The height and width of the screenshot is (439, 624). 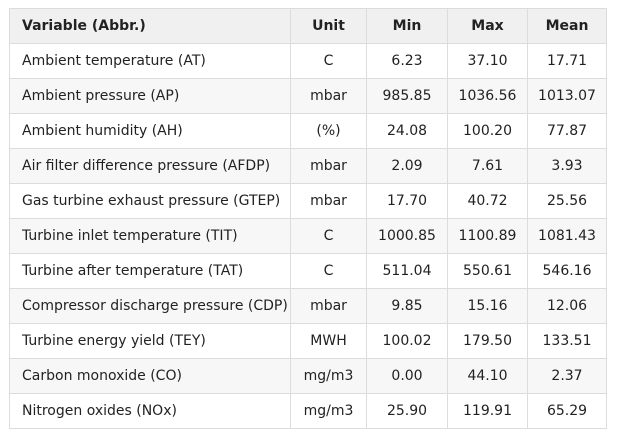 I want to click on header-row: Variable (Abbr.) Unit Min Max Mean, so click(x=308, y=26).